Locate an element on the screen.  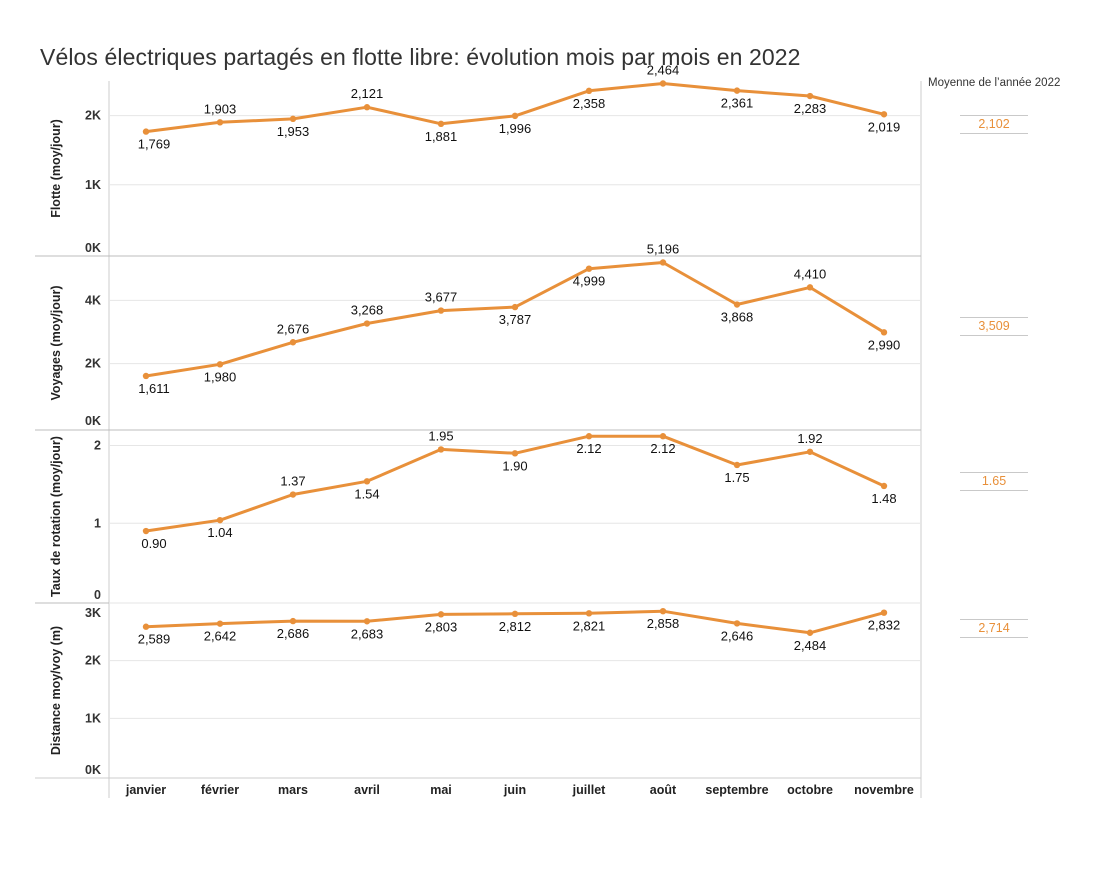
y-tick-label: 1 is located at coordinates (97, 523).